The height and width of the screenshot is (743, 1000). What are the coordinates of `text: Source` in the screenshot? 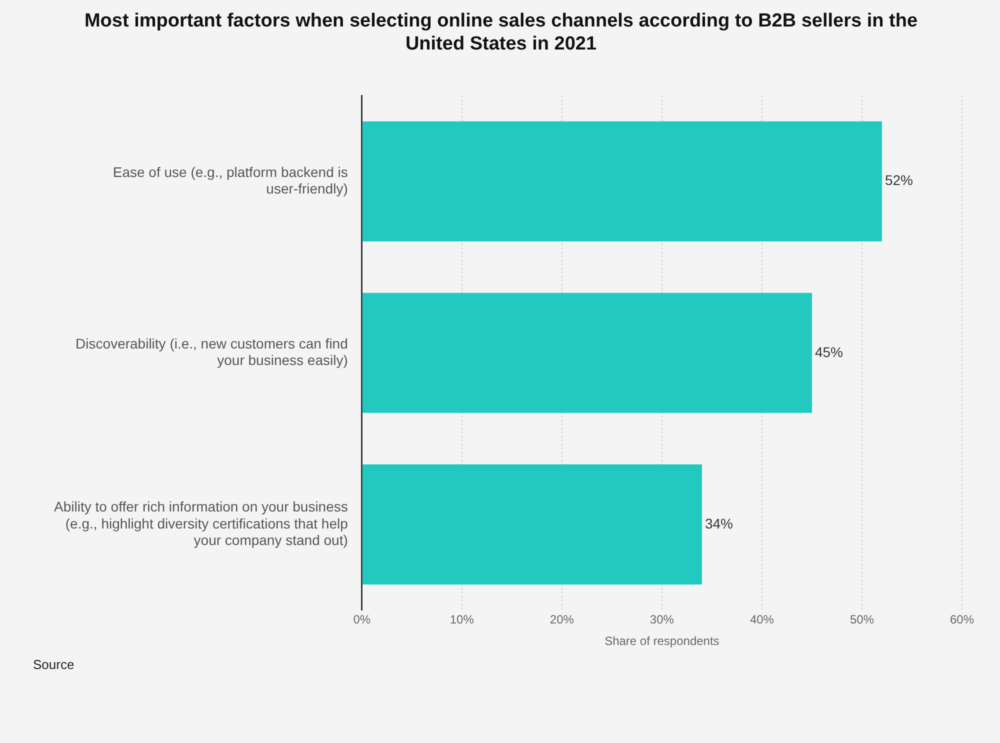 It's located at (53, 664).